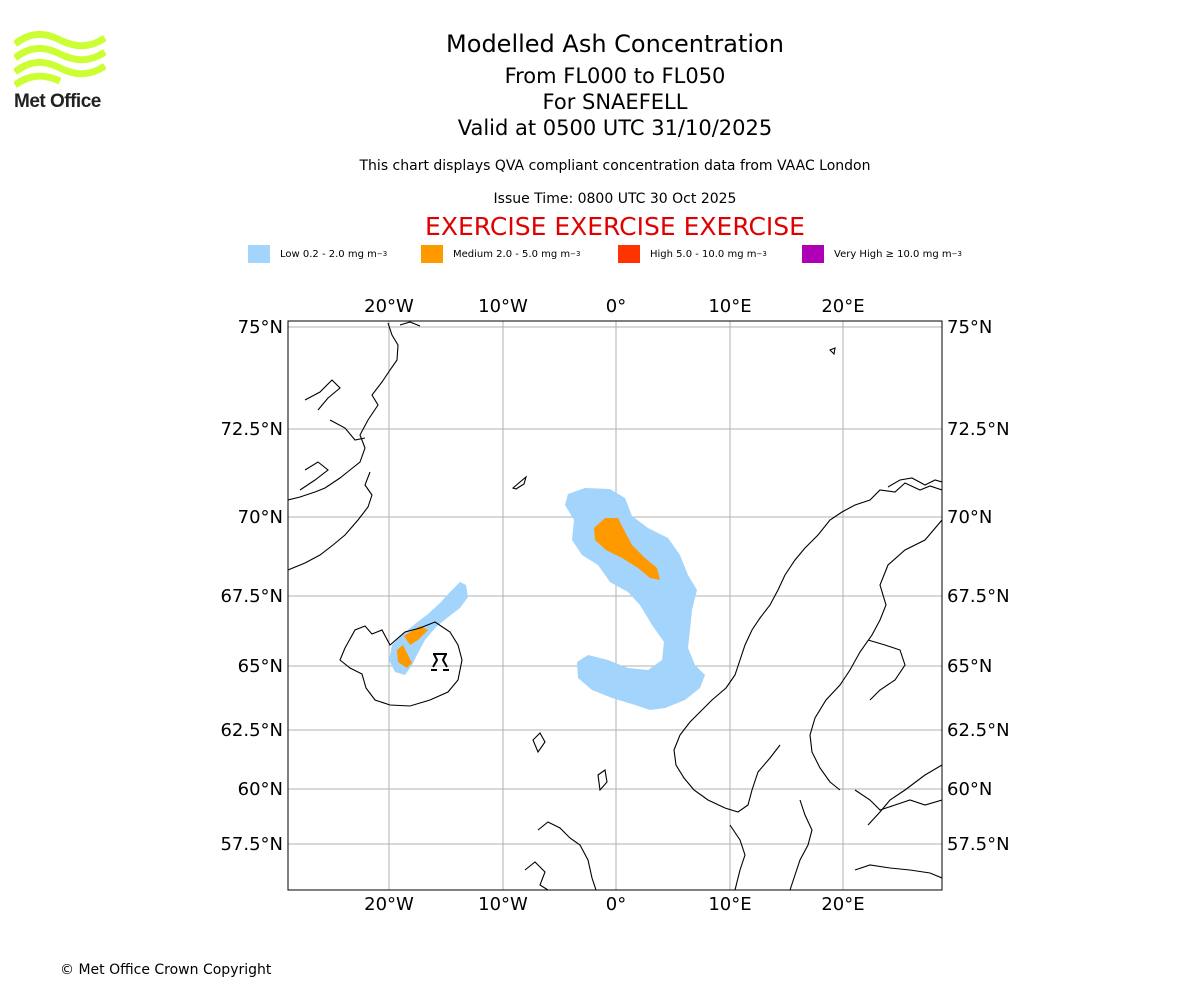 This screenshot has height=1000, width=1200. What do you see at coordinates (729, 306) in the screenshot?
I see `lon-tick-top: 10°E` at bounding box center [729, 306].